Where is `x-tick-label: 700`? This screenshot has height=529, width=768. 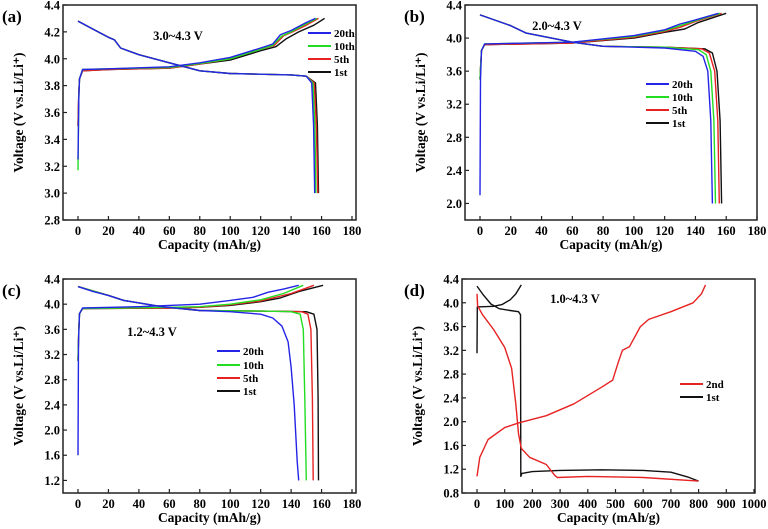 x-tick-label: 700 is located at coordinates (671, 504).